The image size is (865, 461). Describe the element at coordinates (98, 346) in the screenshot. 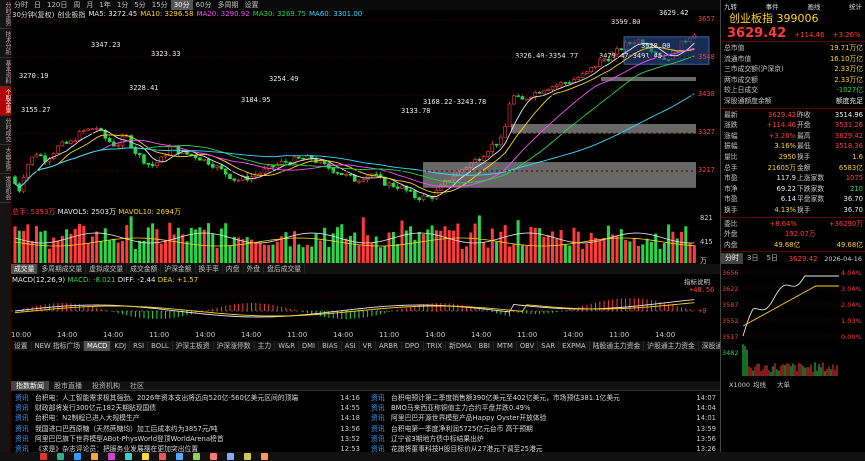

I see `indicator-tab: MACD` at that location.